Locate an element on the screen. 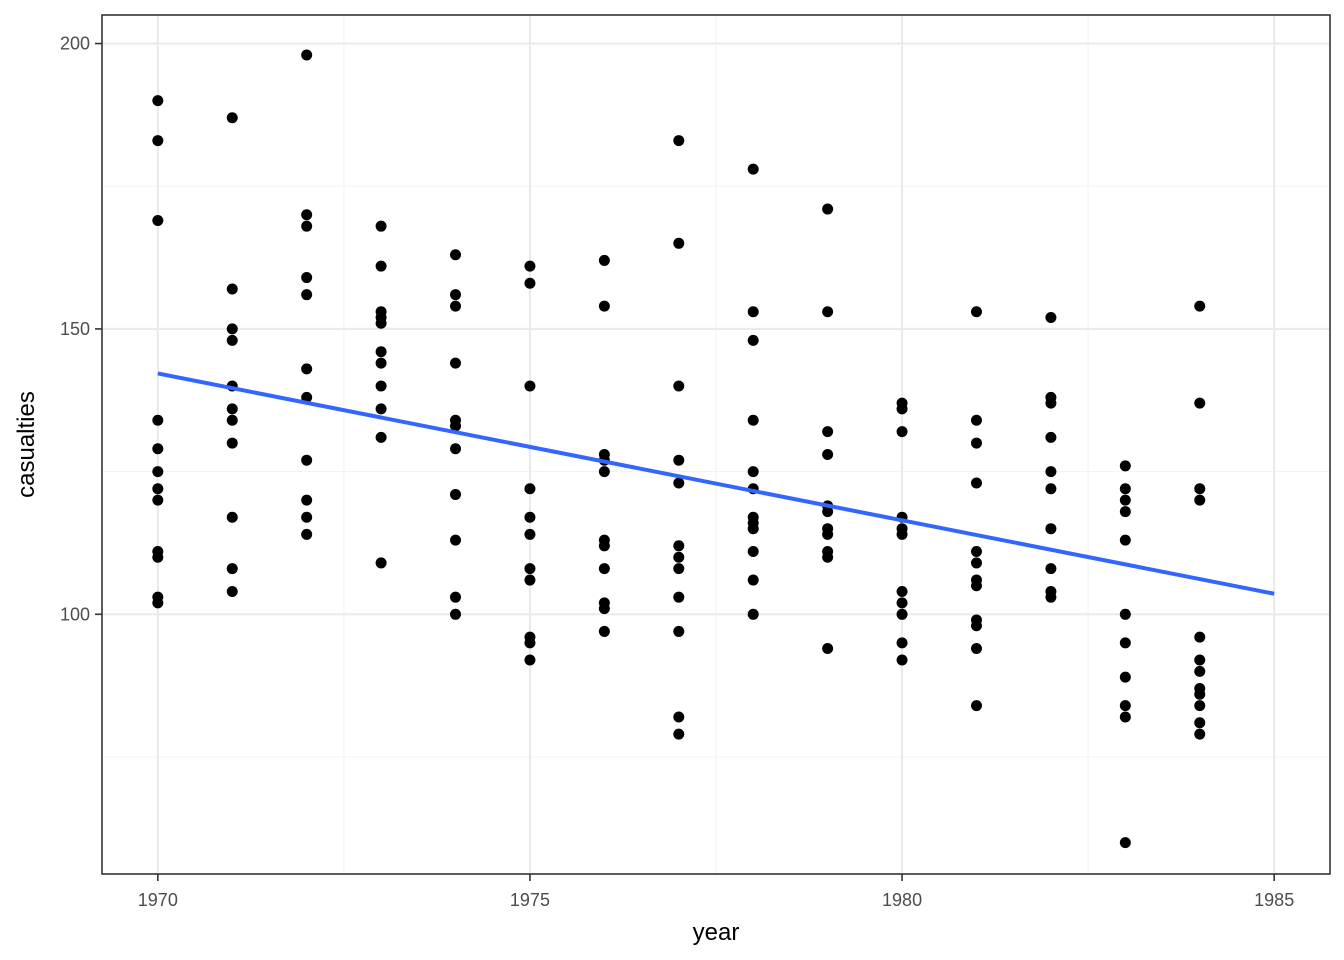  y-axis: 100 150 200 is located at coordinates (81, 329).